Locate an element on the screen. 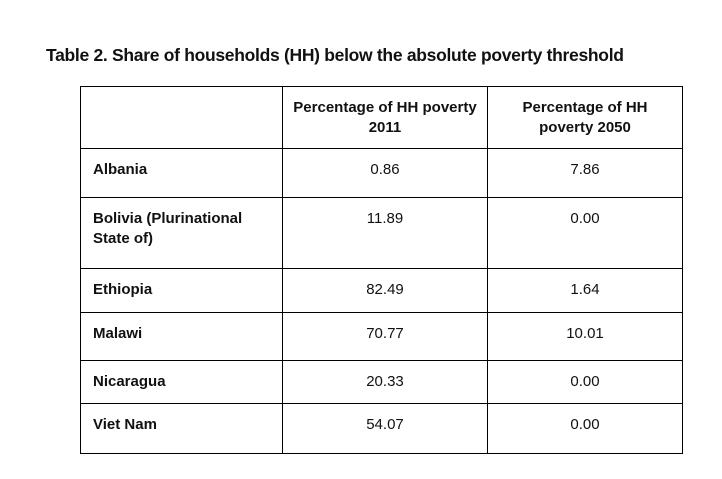 This screenshot has height=479, width=722. country-cell: Nicaragua is located at coordinates (181, 382).